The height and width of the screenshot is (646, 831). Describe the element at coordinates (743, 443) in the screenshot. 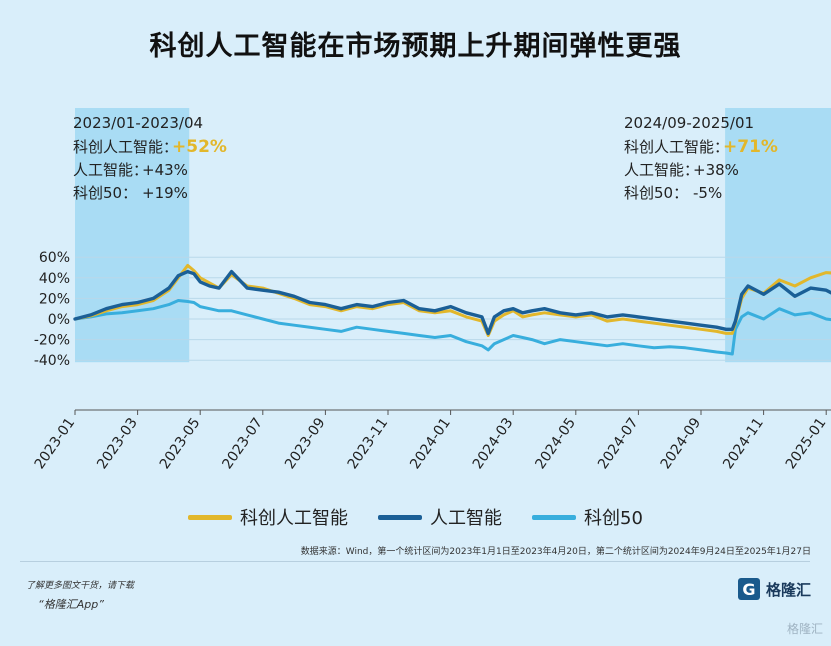

I see `x-tick-label: 2024-11` at that location.